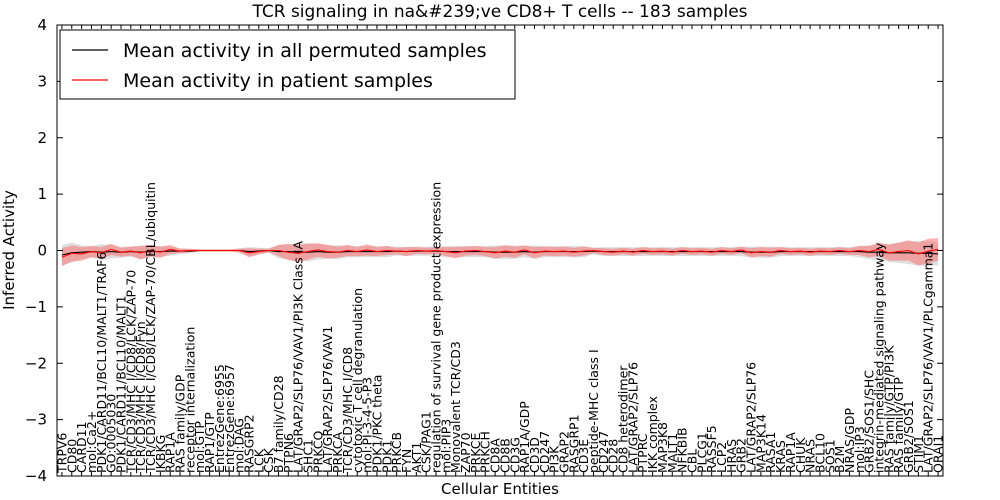 The height and width of the screenshot is (500, 1000). What do you see at coordinates (42, 25) in the screenshot?
I see `y-tick-label: 4` at bounding box center [42, 25].